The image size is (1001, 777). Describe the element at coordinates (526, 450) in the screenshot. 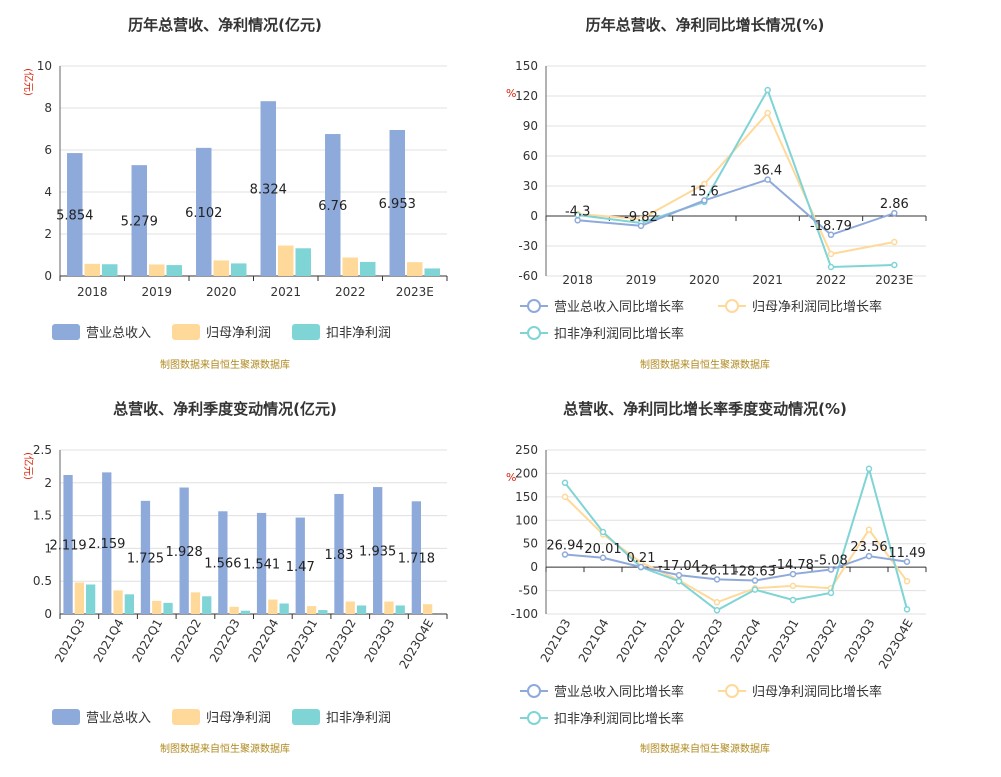

I see `y-tick-label: 250` at that location.